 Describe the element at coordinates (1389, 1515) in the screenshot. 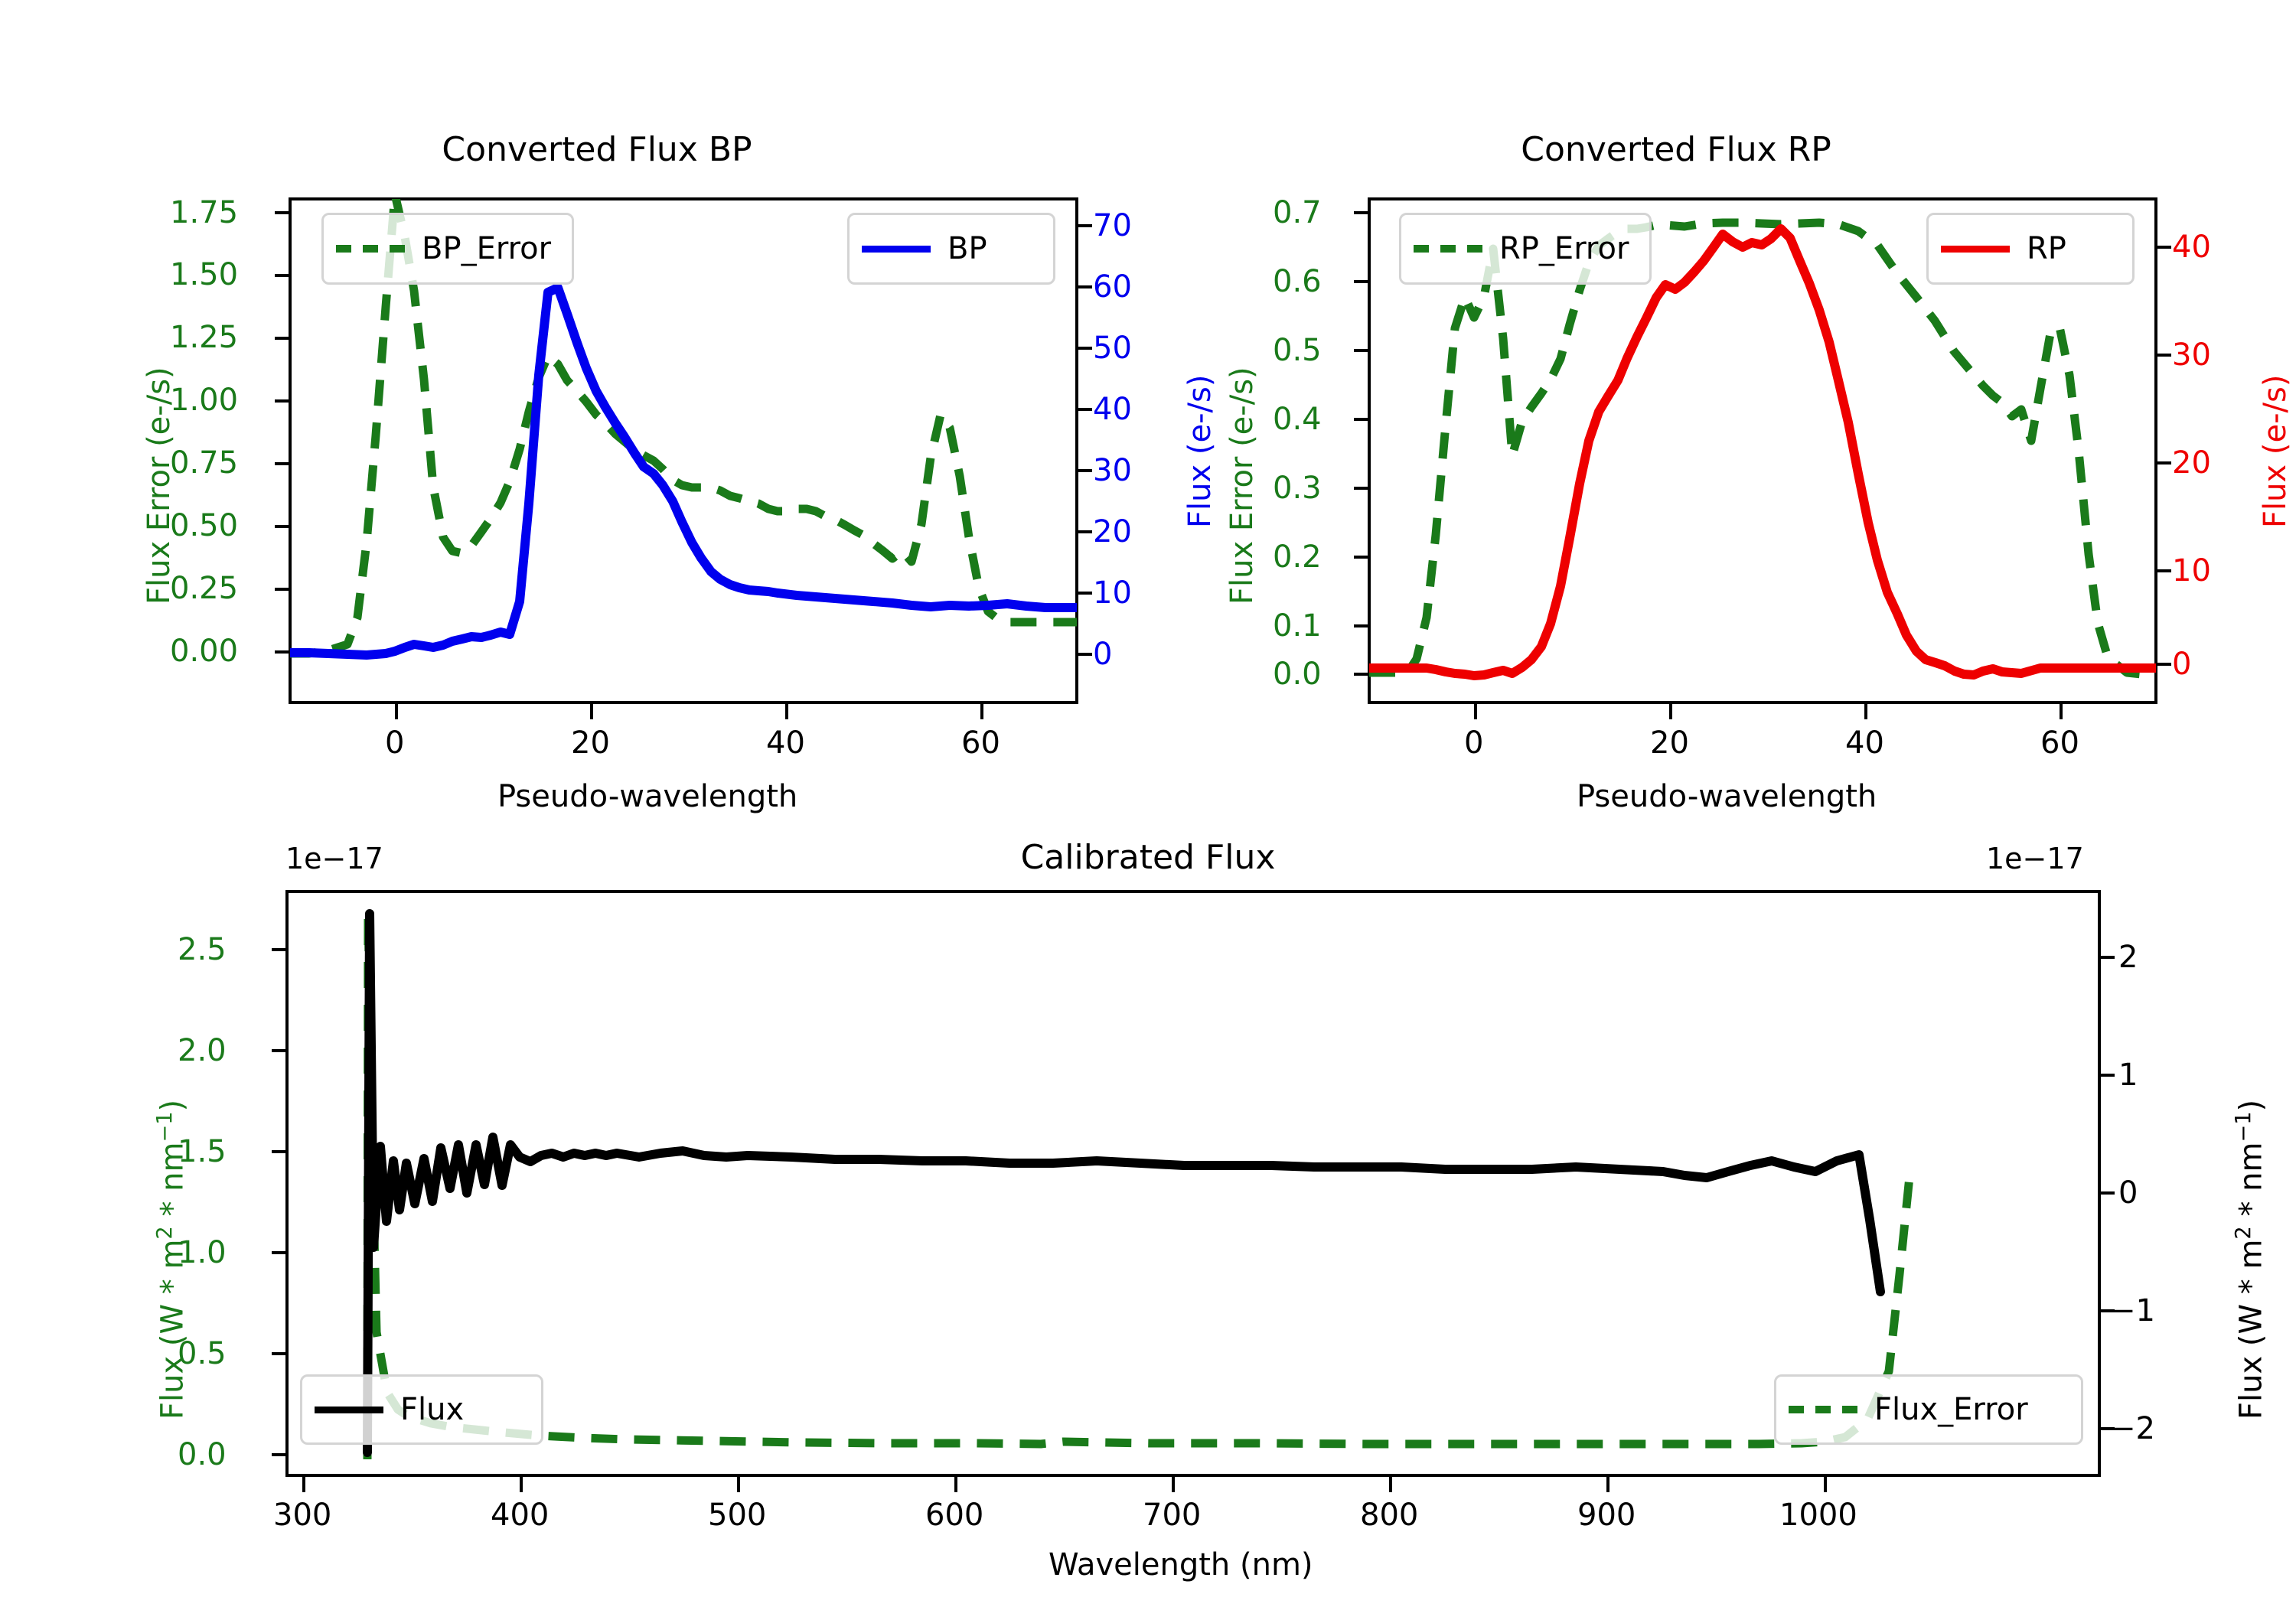

I see `cal-xtick-800: 800` at that location.